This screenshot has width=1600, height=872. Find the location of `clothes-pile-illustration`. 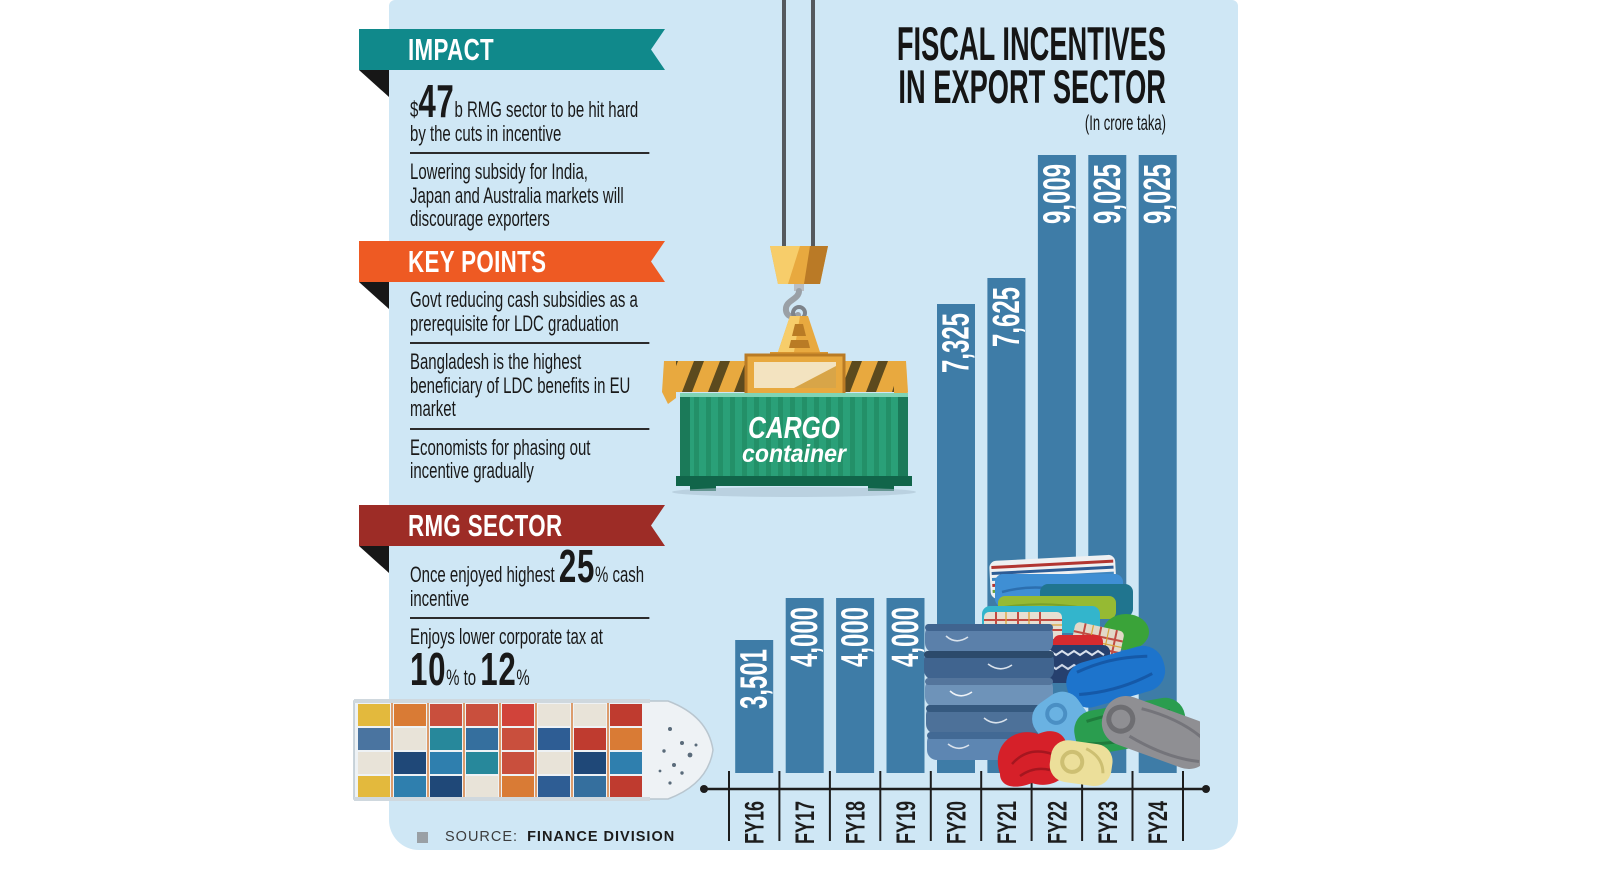

clothes-pile-illustration is located at coordinates (1062, 670).